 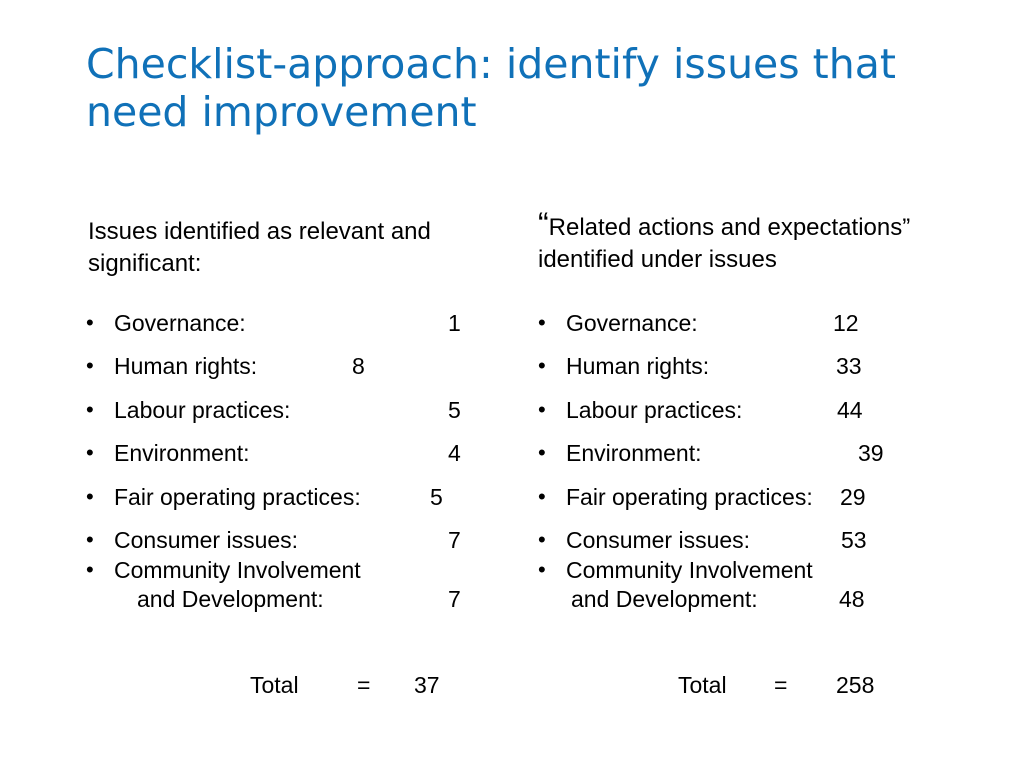 What do you see at coordinates (230, 599) in the screenshot?
I see `left-item-label-continued: and Development:` at bounding box center [230, 599].